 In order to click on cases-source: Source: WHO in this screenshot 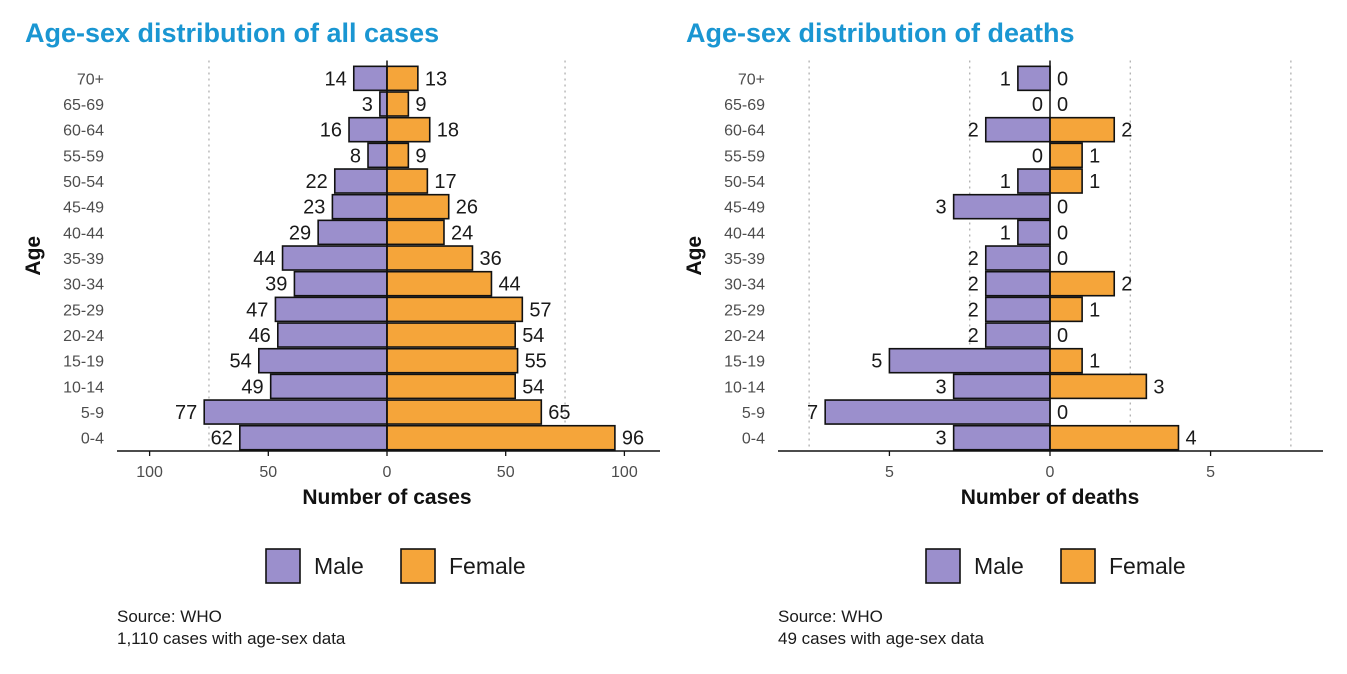, I will do `click(169, 616)`.